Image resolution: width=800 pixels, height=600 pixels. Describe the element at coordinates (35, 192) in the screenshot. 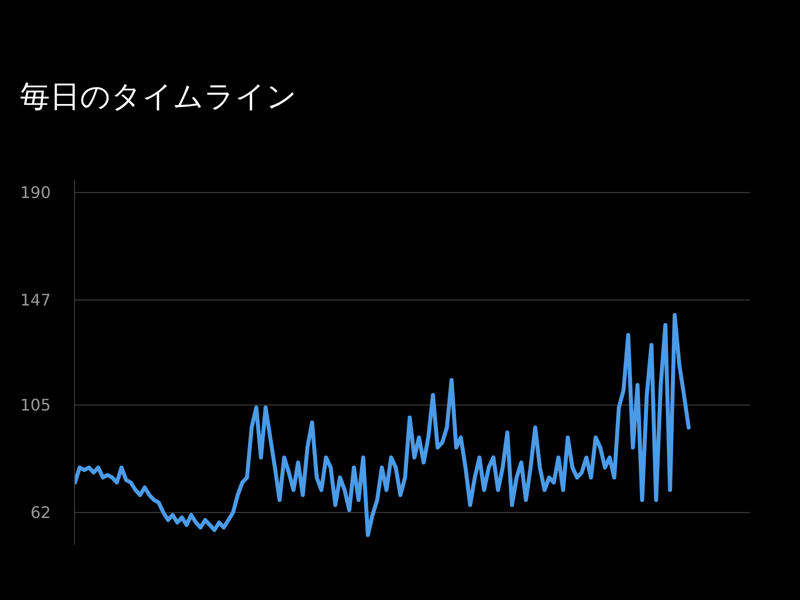

I see `y-tick-label: 190` at that location.